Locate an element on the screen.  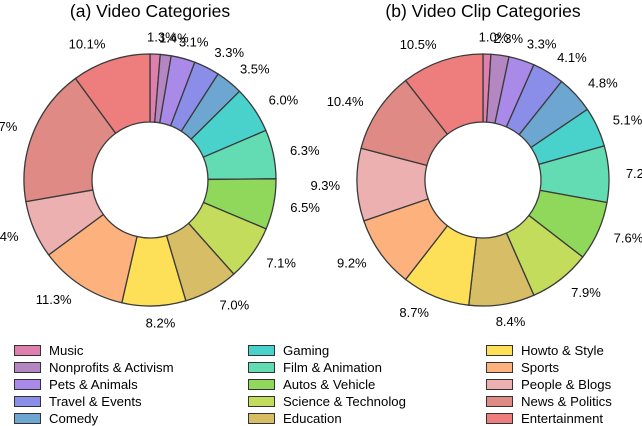
chart-title-video-clip-categories: (b) Video Clip Categories is located at coordinates (482, 11).